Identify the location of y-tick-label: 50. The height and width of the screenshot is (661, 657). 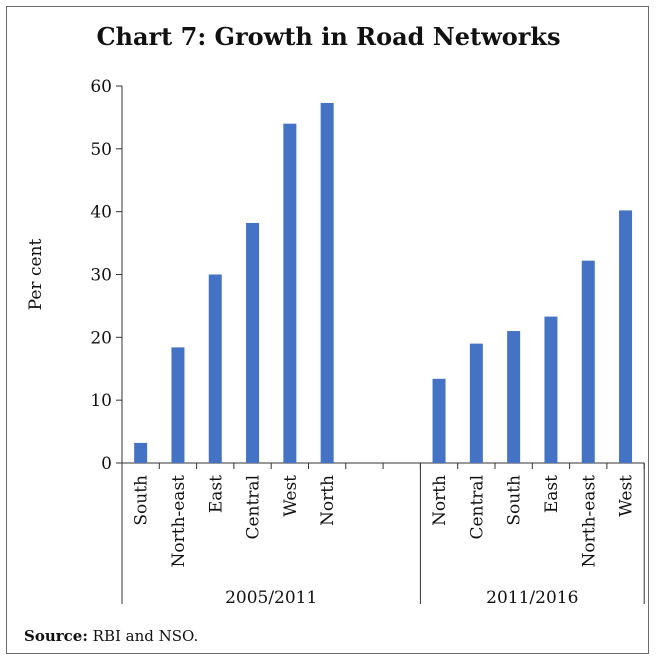
(101, 150).